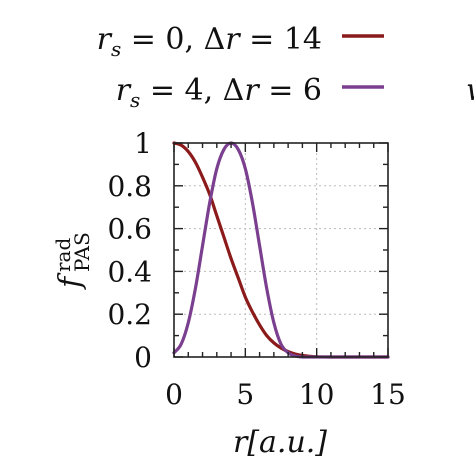  Describe the element at coordinates (82, 252) in the screenshot. I see `y-axis-label-sub: PAS` at that location.